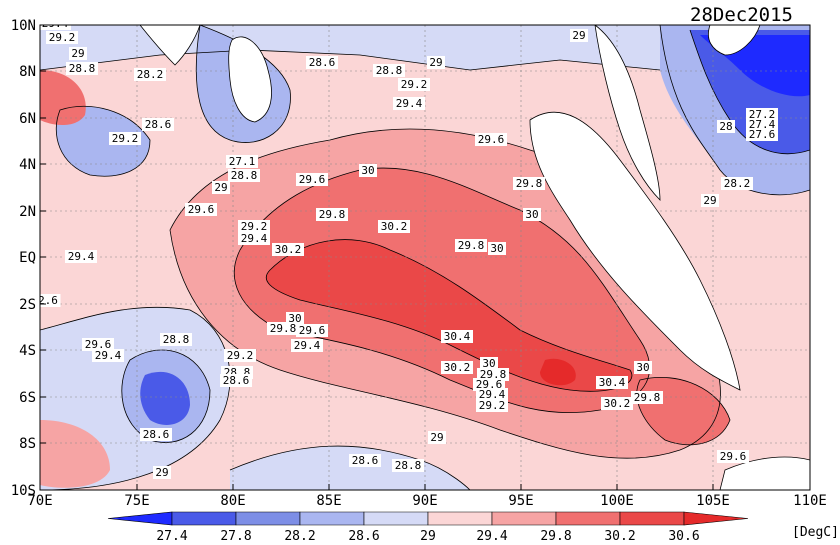  Describe the element at coordinates (27, 258) in the screenshot. I see `y-tick-label: EQ` at that location.